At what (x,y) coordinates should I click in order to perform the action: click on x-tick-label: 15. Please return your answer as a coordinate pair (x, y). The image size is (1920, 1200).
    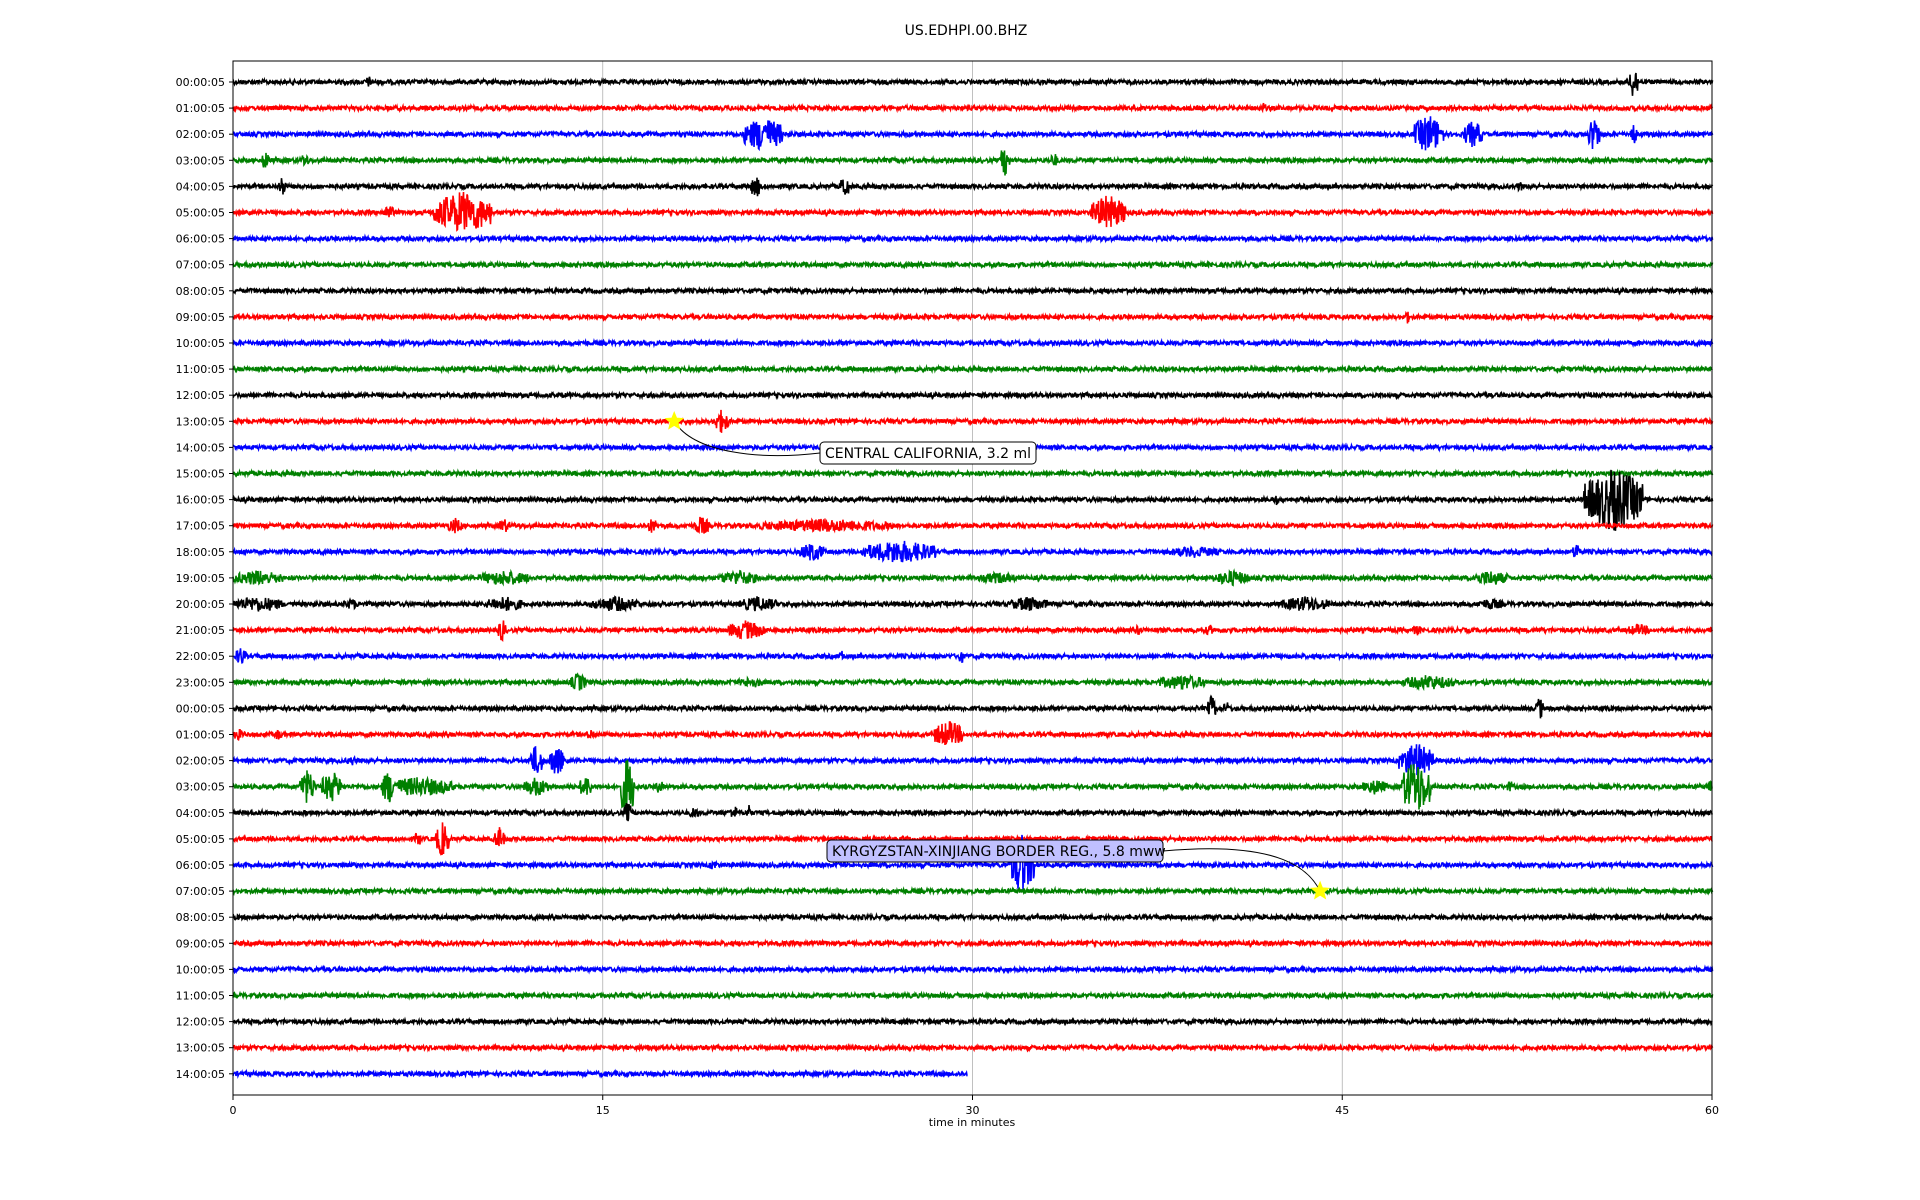
    Looking at the image, I should click on (603, 1110).